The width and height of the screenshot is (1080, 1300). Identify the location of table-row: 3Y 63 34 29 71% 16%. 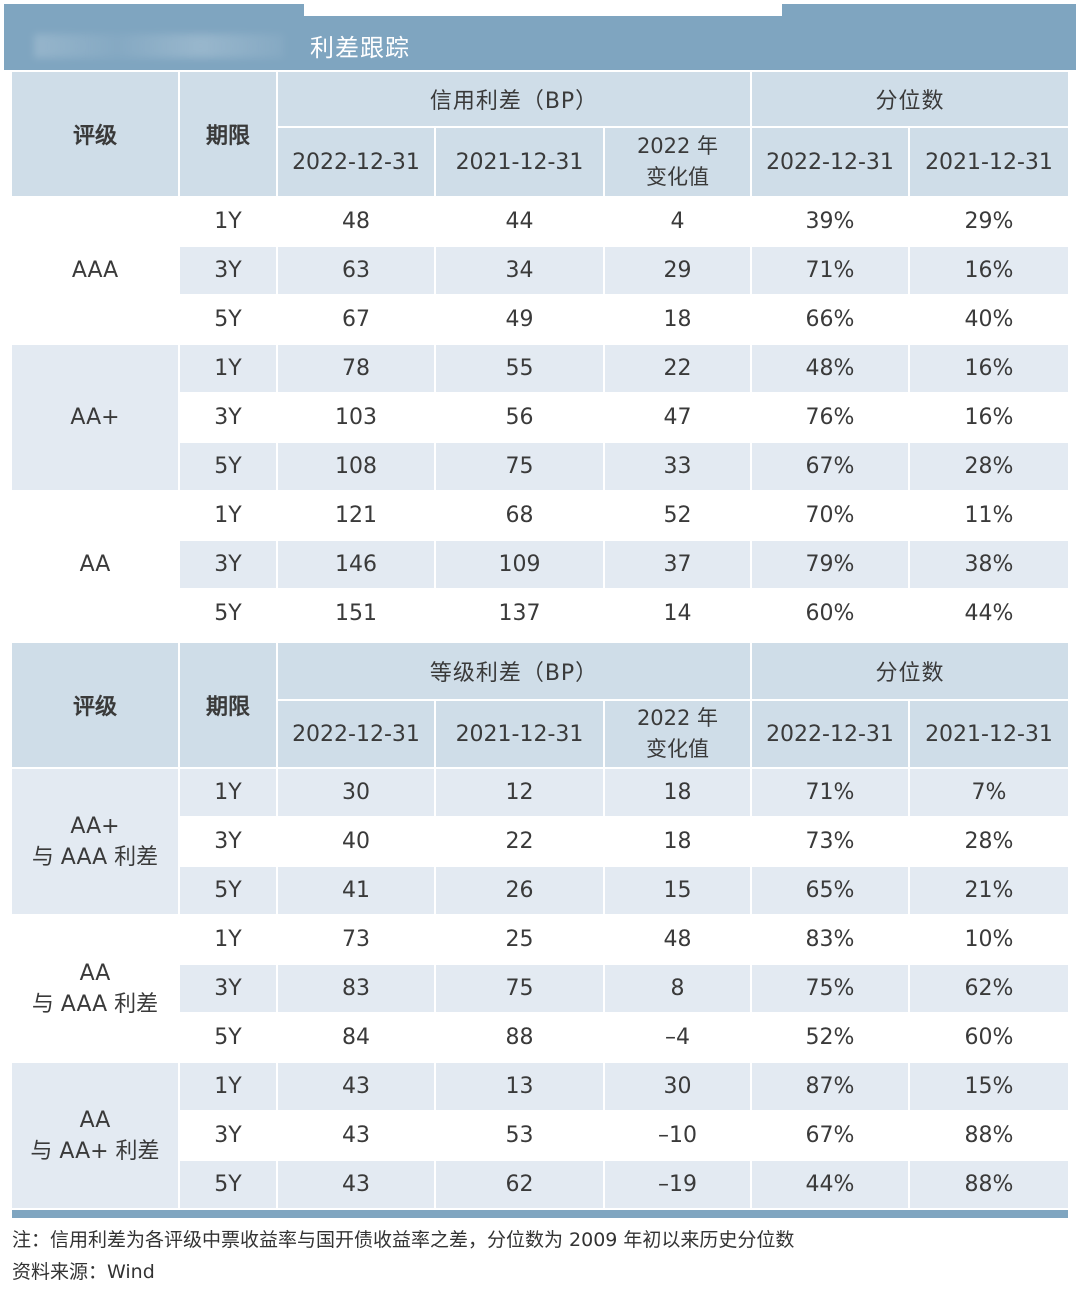
(540, 271).